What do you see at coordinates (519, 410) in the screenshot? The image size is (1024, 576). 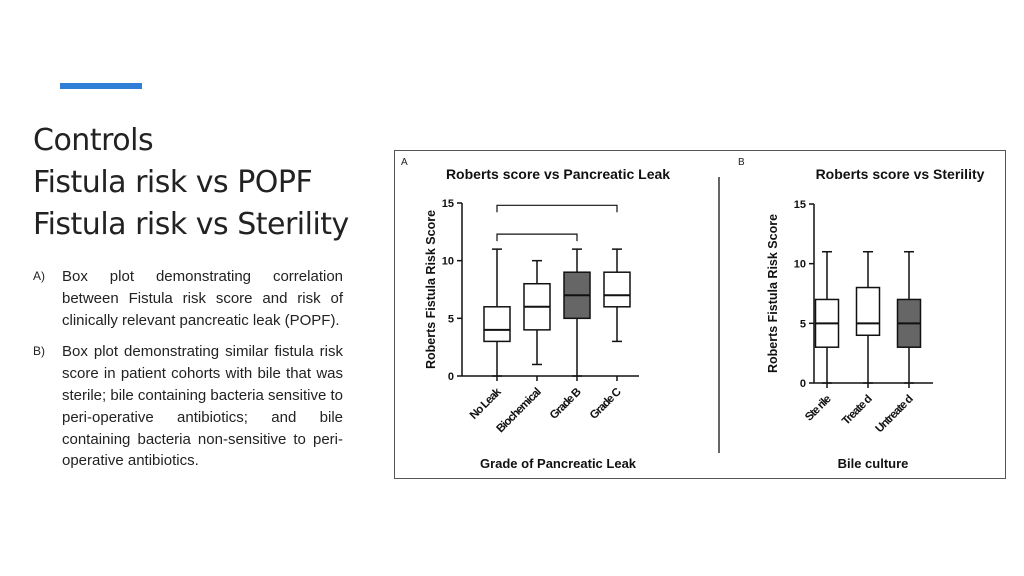 I see `x-tick-label: Biochemical` at bounding box center [519, 410].